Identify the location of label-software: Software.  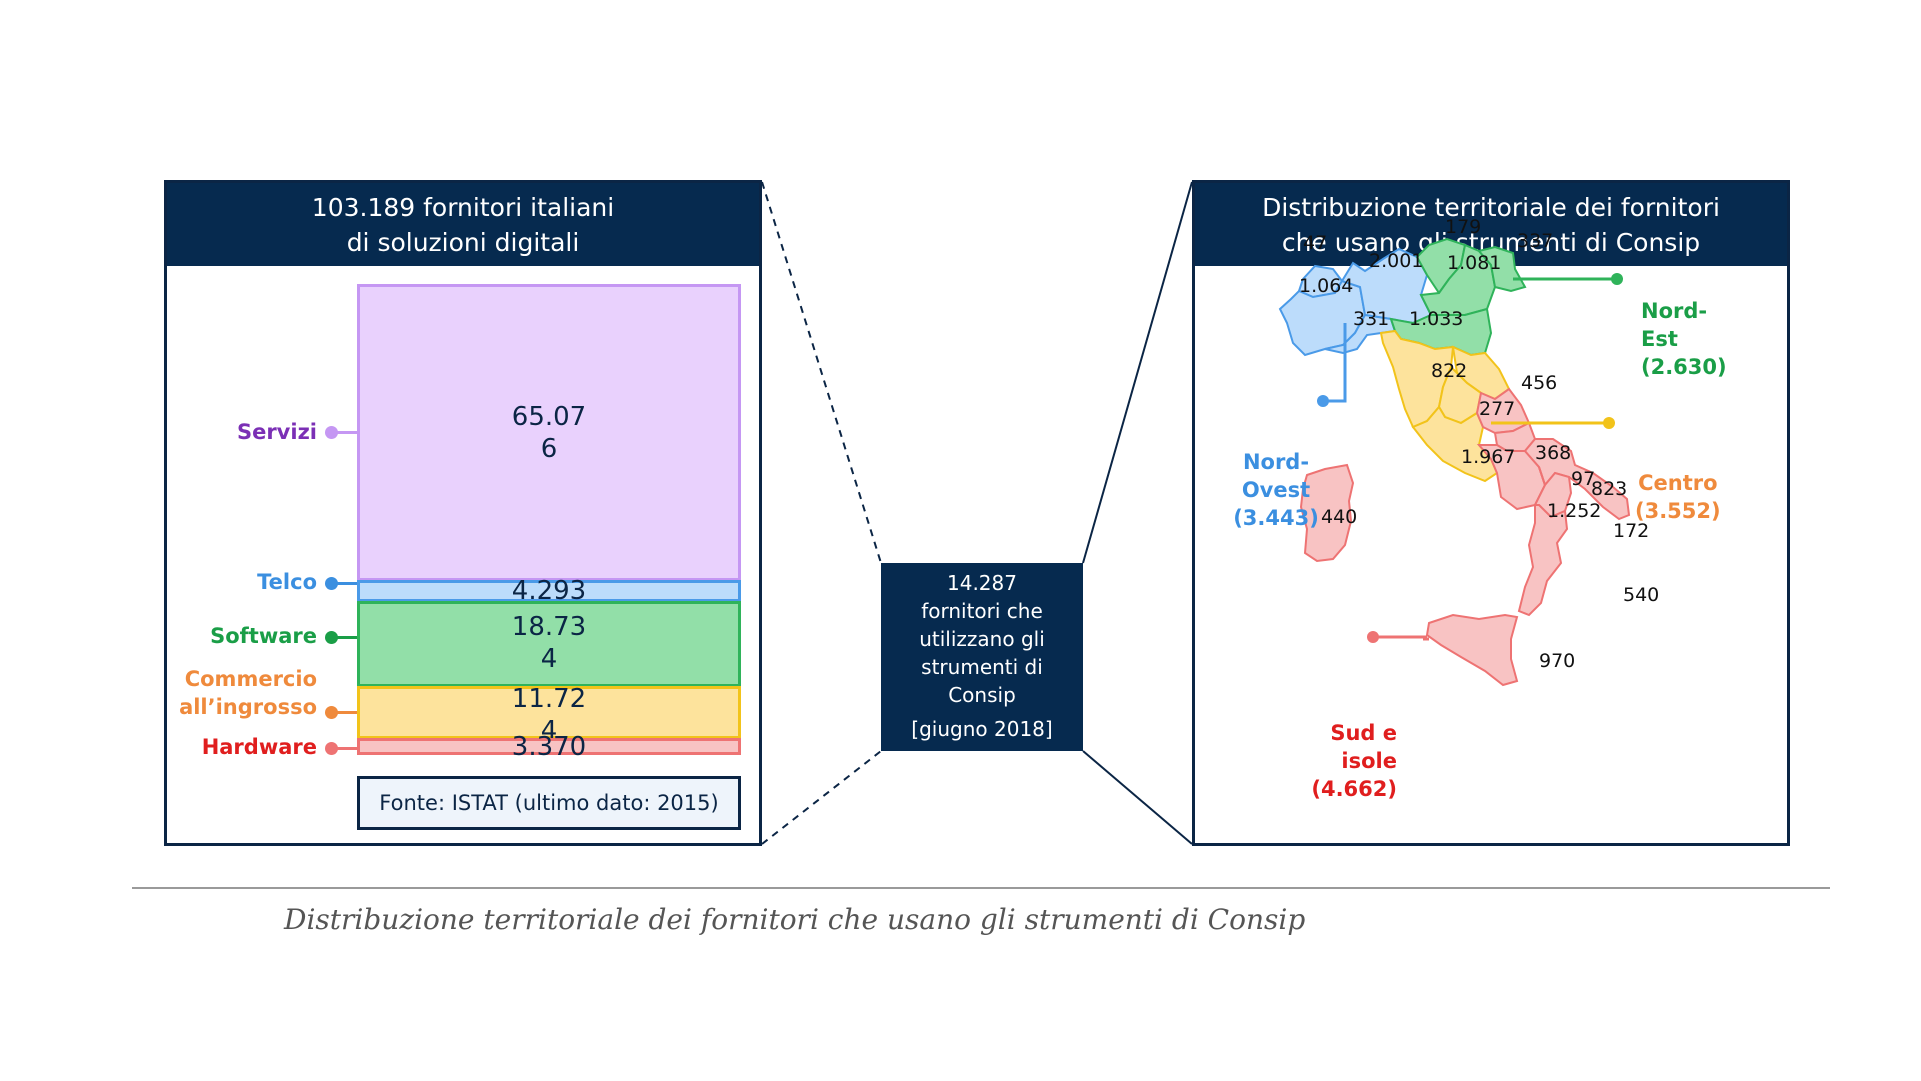
(263, 636).